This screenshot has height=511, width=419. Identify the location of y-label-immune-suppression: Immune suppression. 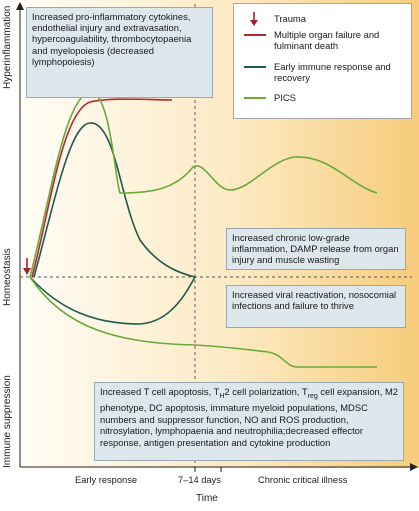
(7, 421).